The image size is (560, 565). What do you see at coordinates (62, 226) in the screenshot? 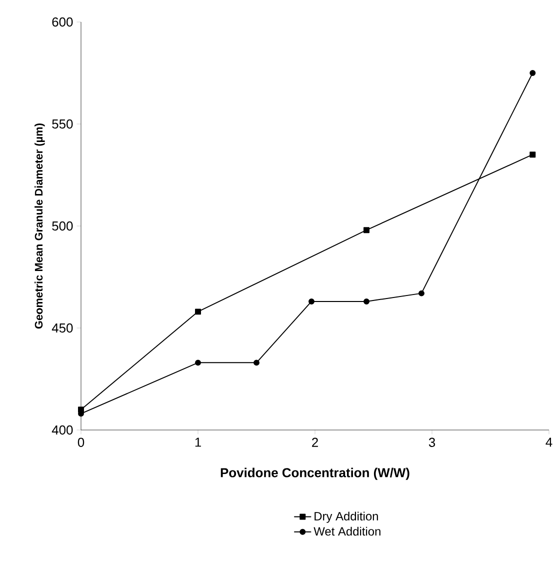
I see `y-tick-label: 500` at bounding box center [62, 226].